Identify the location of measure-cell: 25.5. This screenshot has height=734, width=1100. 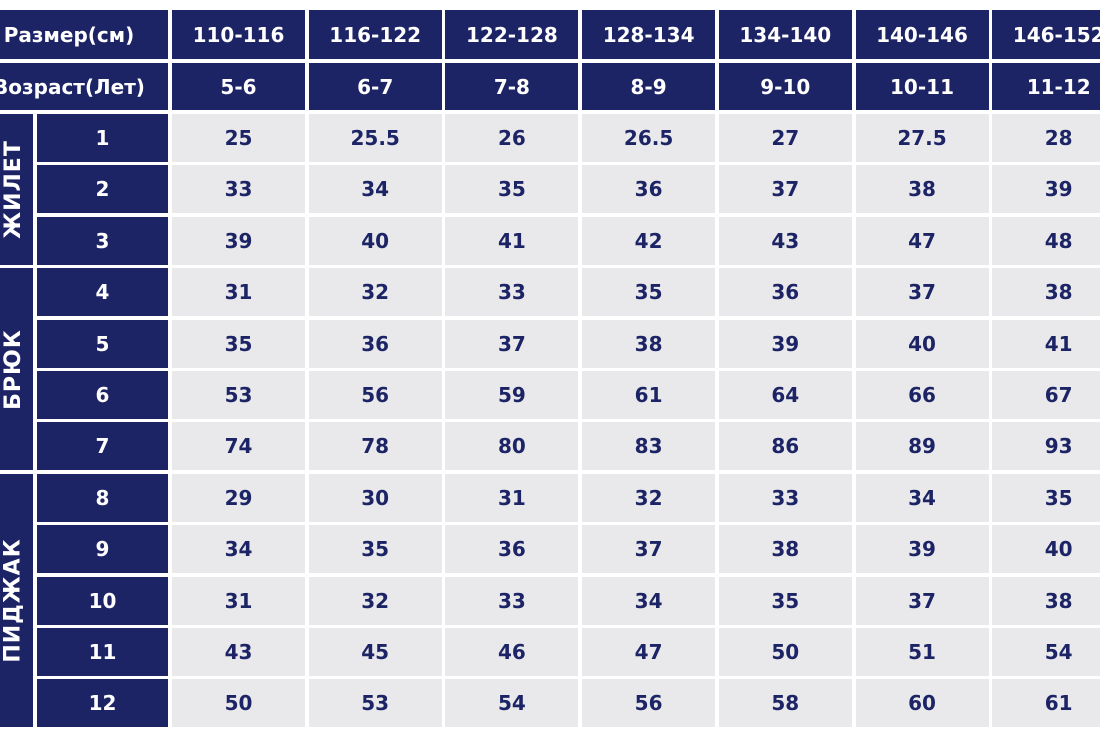
(375, 138).